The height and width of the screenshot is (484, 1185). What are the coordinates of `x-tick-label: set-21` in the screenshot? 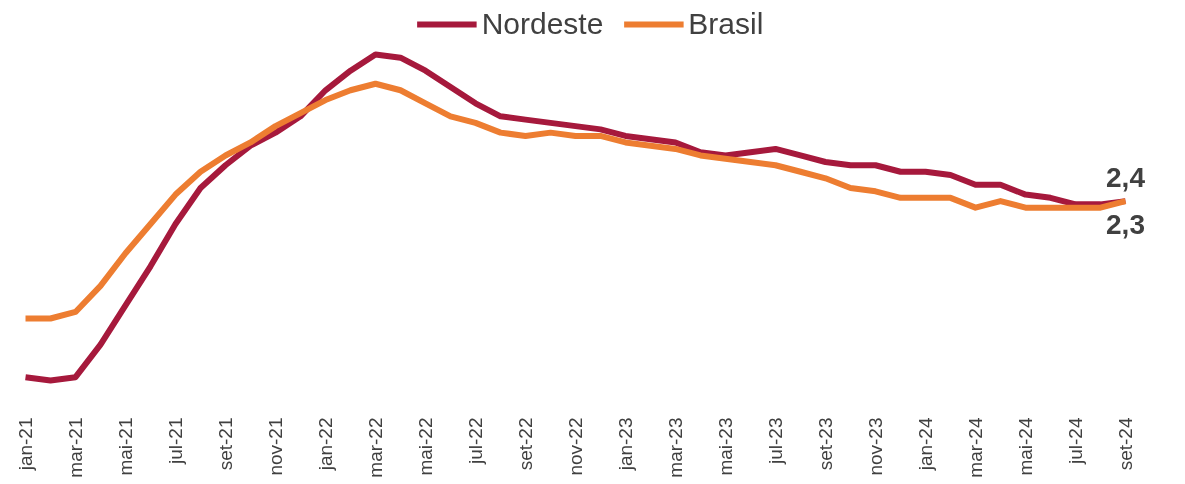 It's located at (225, 444).